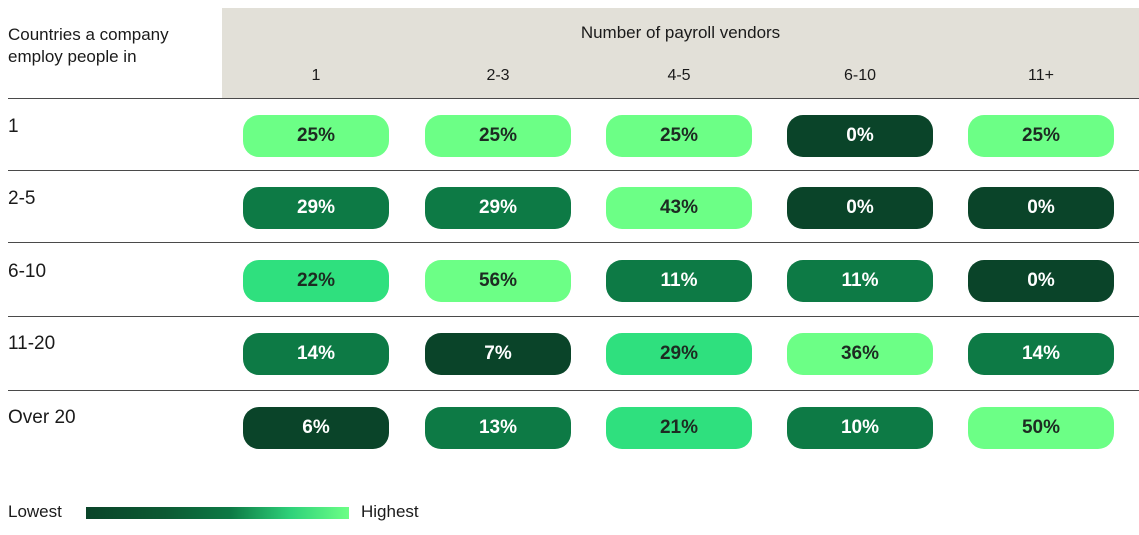 This screenshot has height=535, width=1139. What do you see at coordinates (680, 53) in the screenshot?
I see `column-header-band` at bounding box center [680, 53].